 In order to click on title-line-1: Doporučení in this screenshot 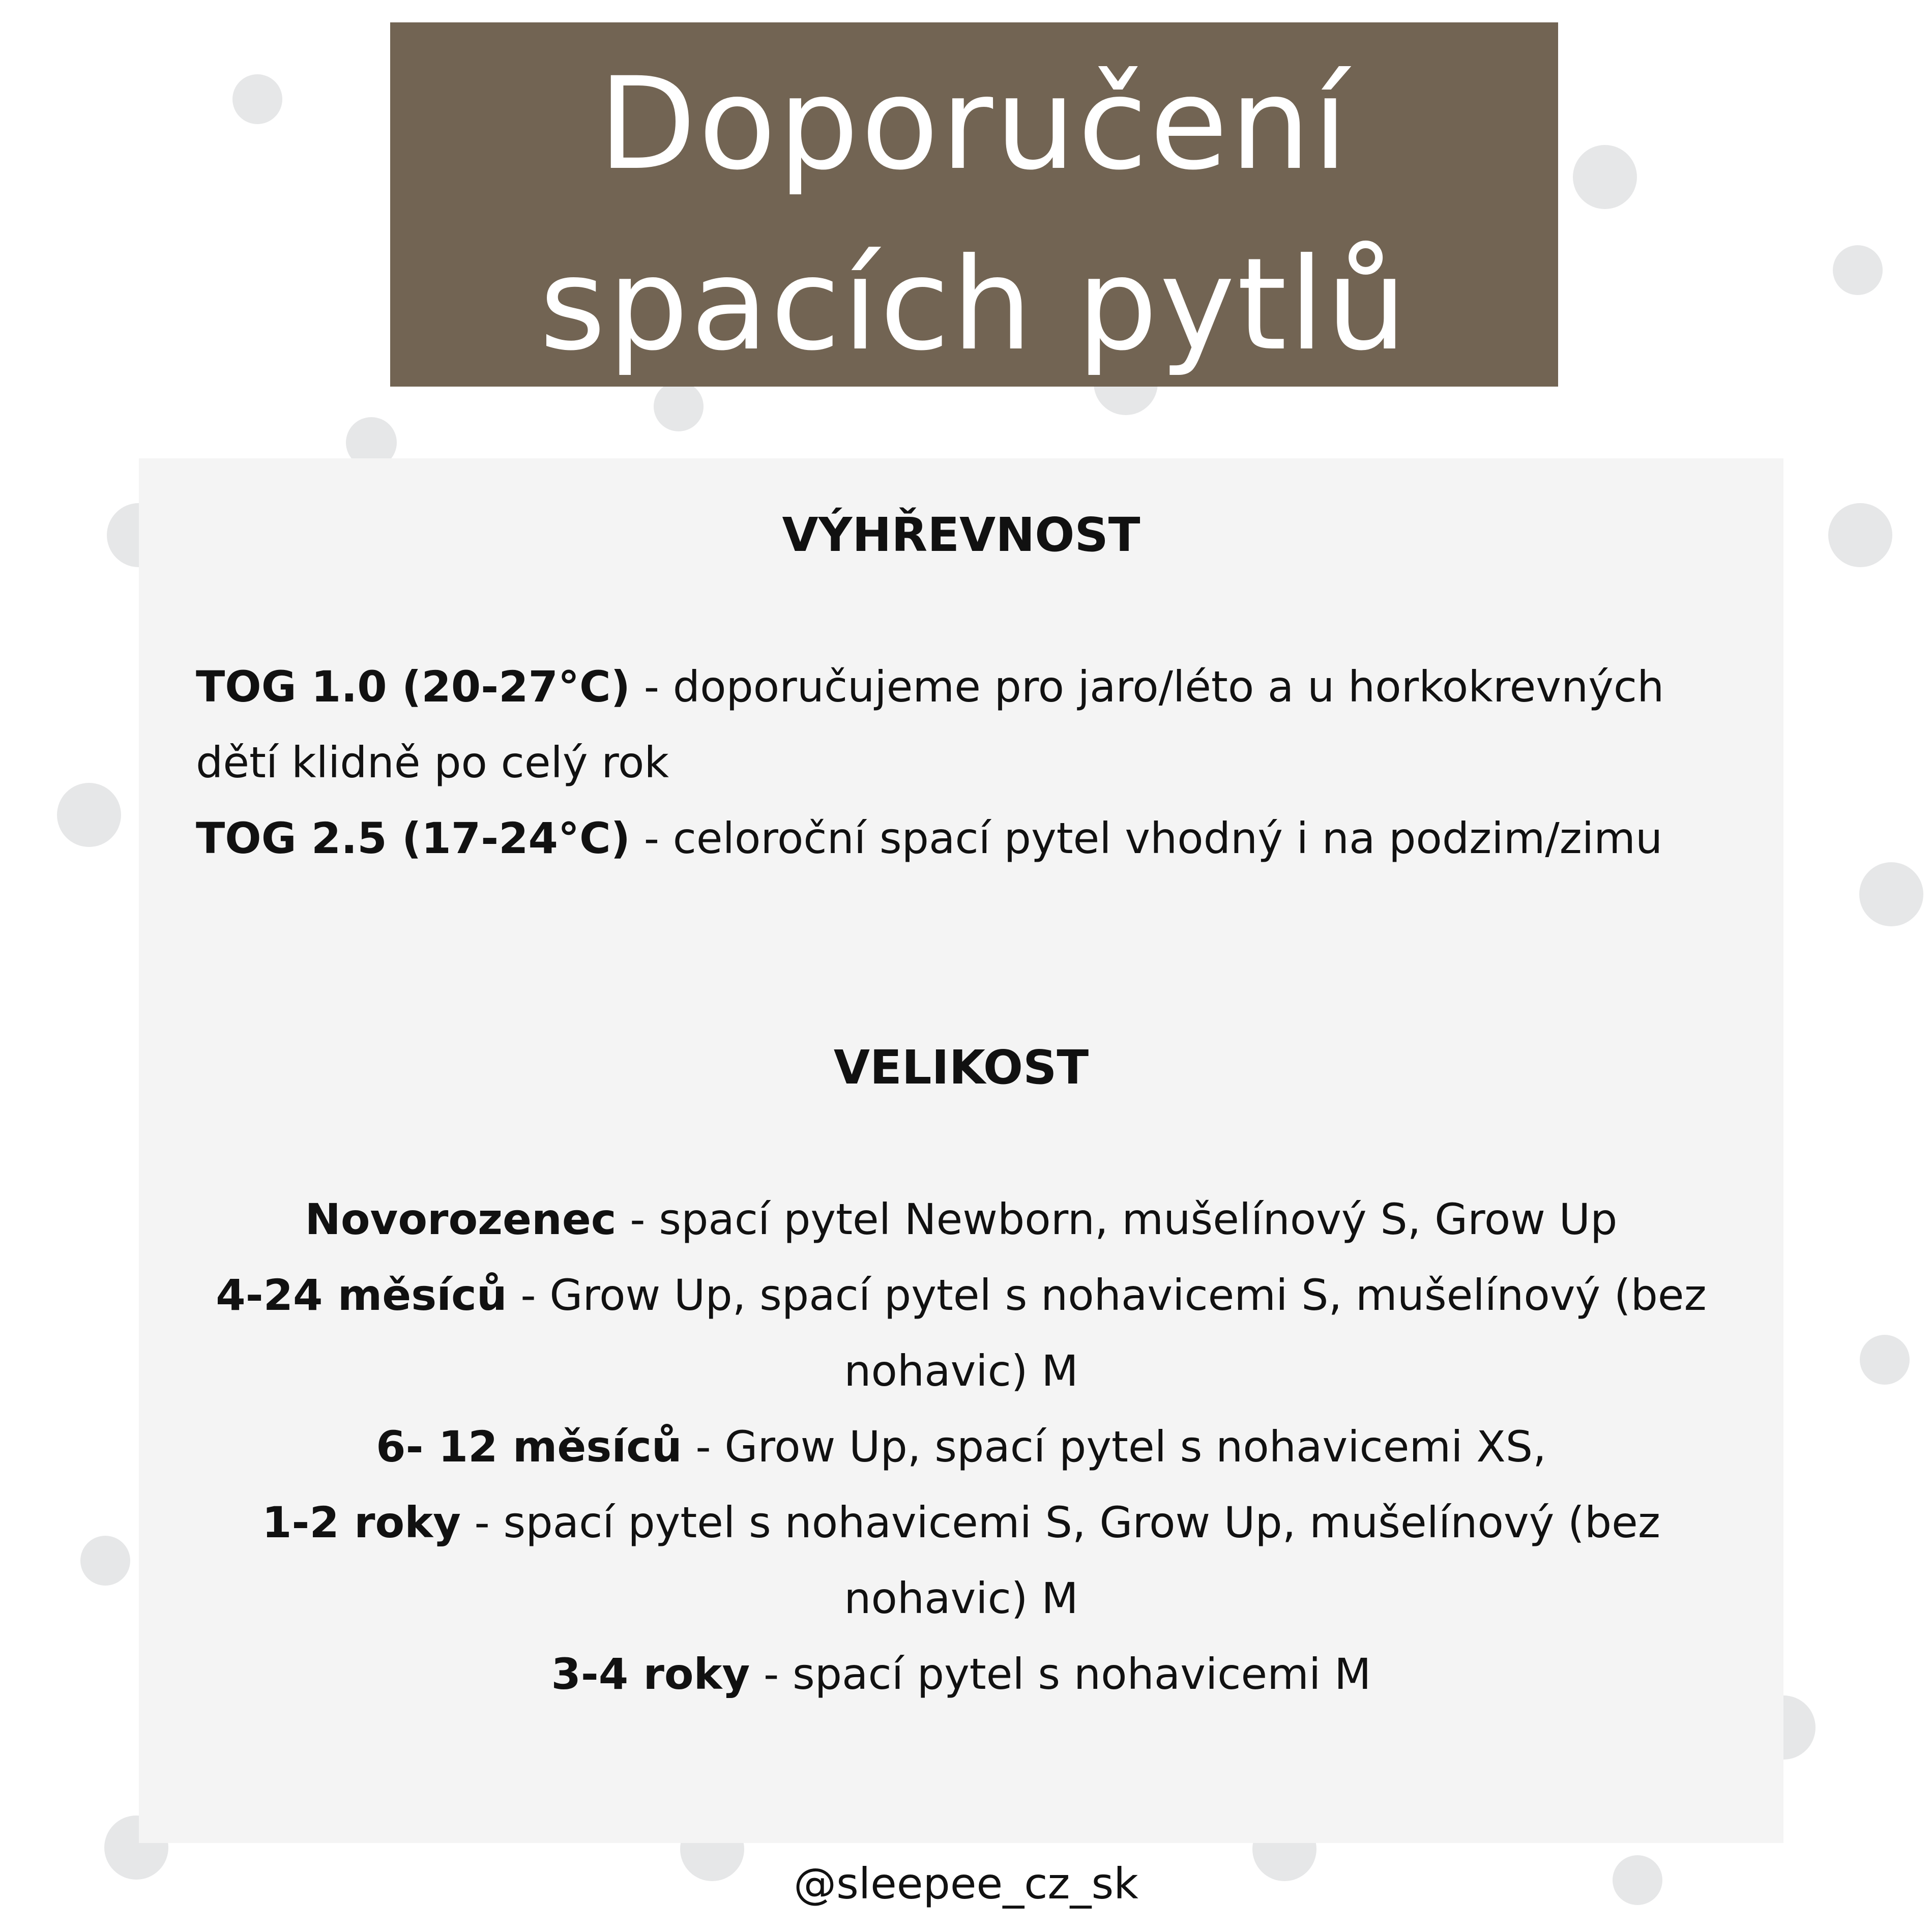, I will do `click(974, 124)`.